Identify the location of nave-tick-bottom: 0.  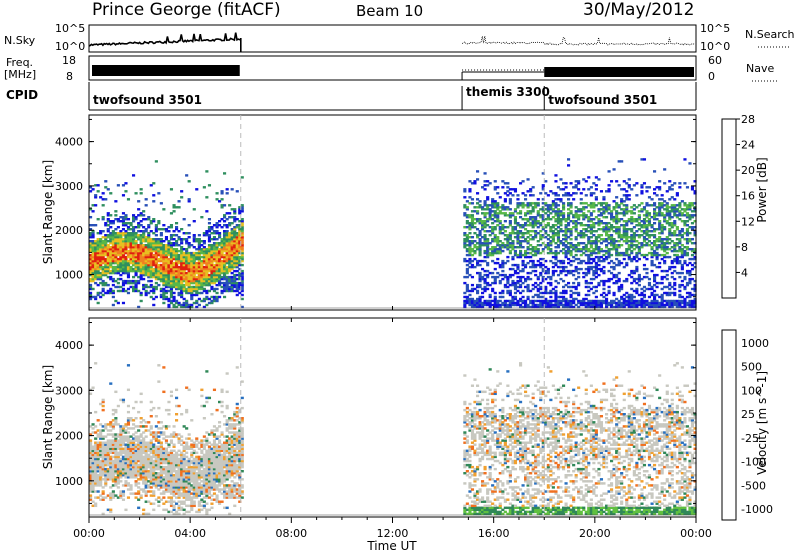
(711, 76).